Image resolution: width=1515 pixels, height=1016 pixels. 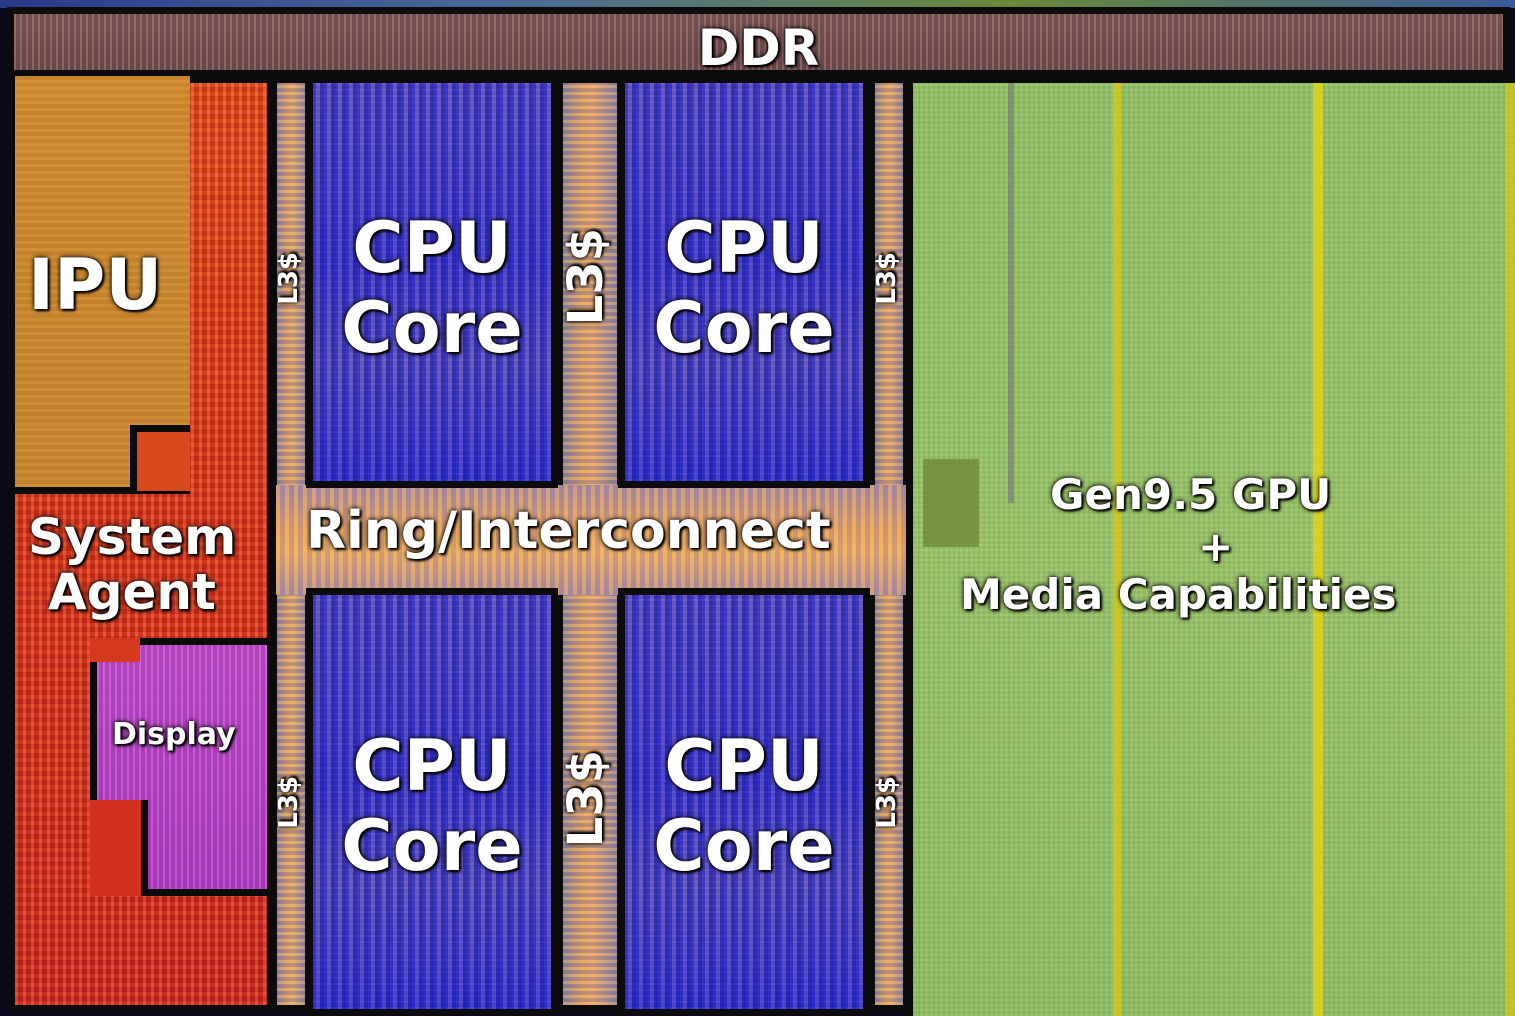 What do you see at coordinates (289, 278) in the screenshot?
I see `l3-cache-label-left-top: L3$` at bounding box center [289, 278].